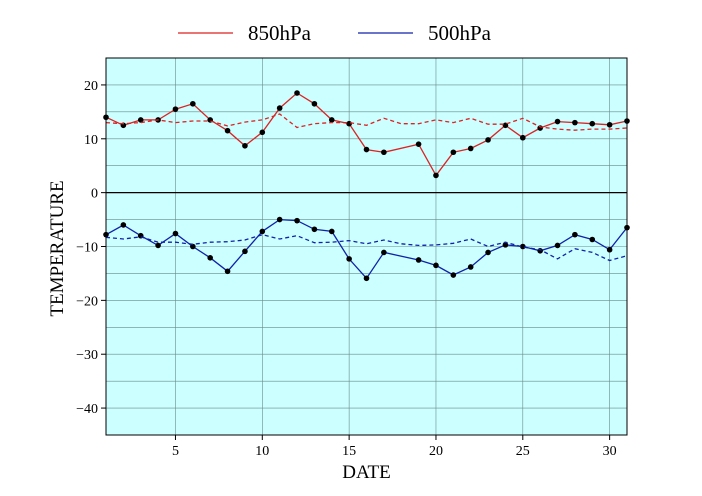  What do you see at coordinates (87, 355) in the screenshot?
I see `y-tick-label: −30` at bounding box center [87, 355].